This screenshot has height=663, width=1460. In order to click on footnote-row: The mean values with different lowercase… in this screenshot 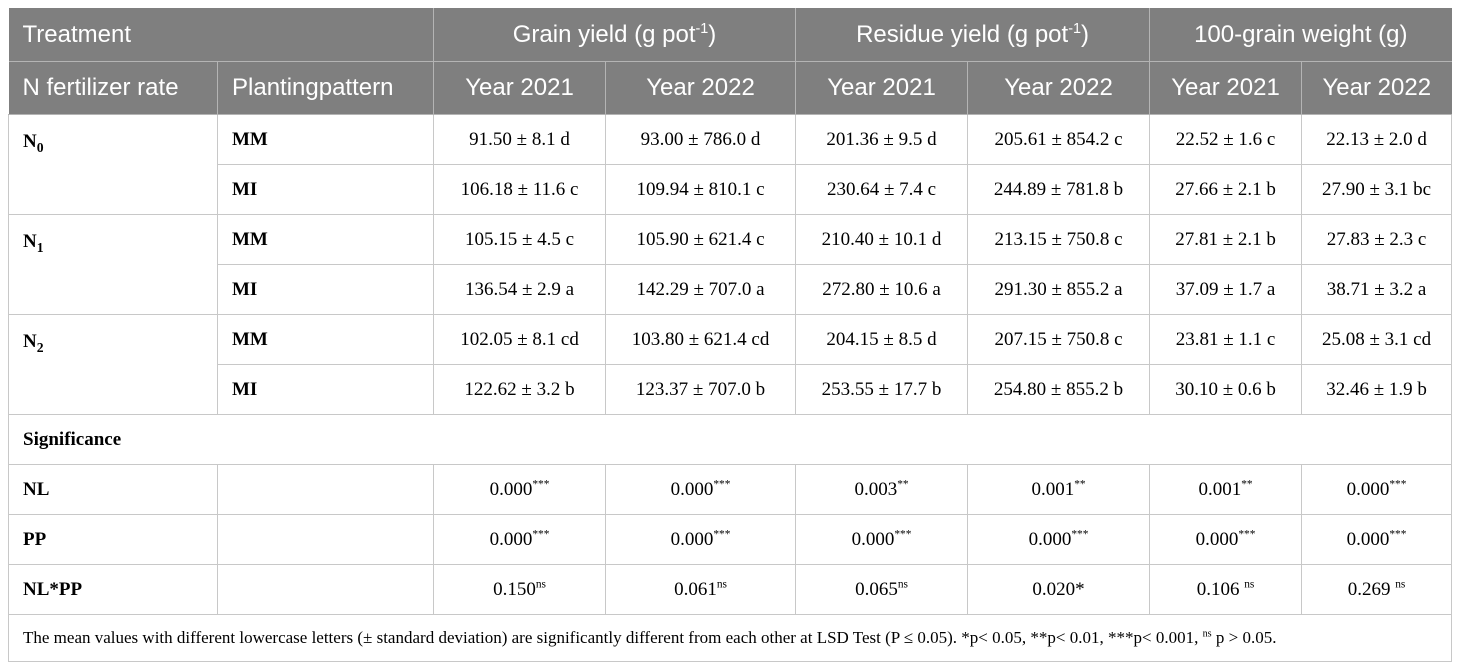, I will do `click(730, 638)`.